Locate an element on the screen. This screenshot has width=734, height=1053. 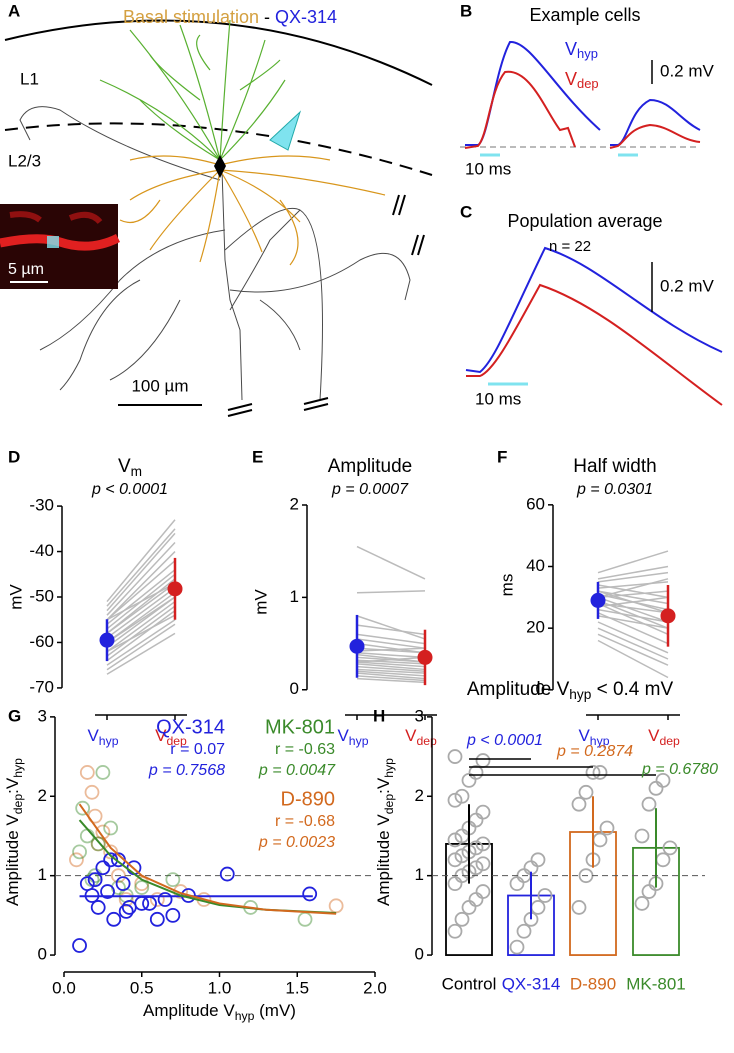
panel-title: Population average is located at coordinates (584, 221).